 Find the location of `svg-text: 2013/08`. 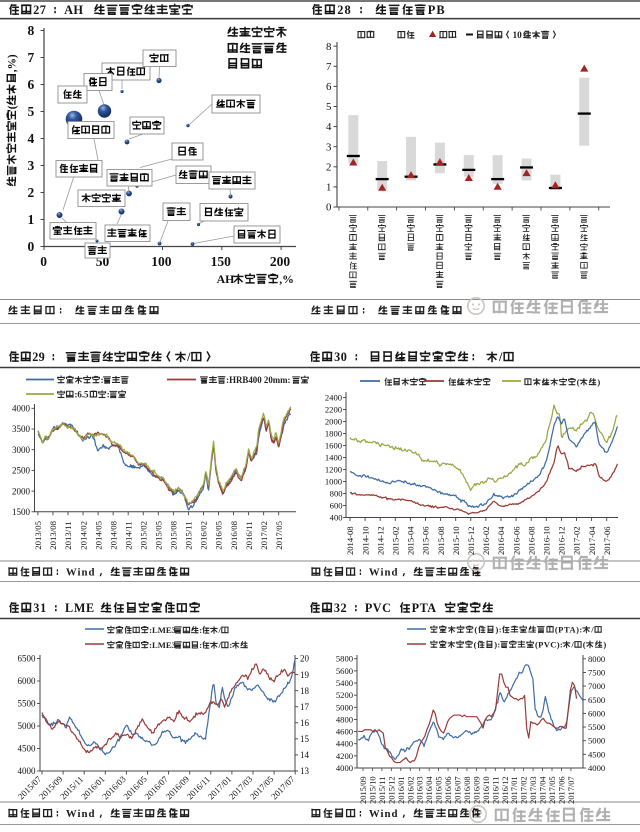

svg-text: 2013/08 is located at coordinates (53, 534).